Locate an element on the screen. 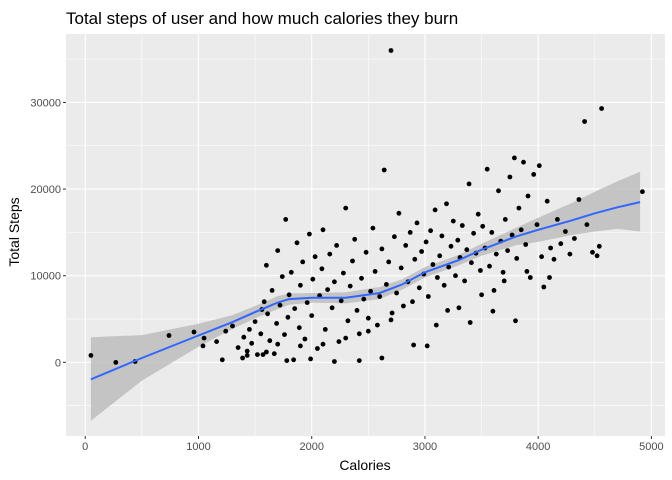 This screenshot has height=480, width=672. x-tick-label: 0 is located at coordinates (85, 447).